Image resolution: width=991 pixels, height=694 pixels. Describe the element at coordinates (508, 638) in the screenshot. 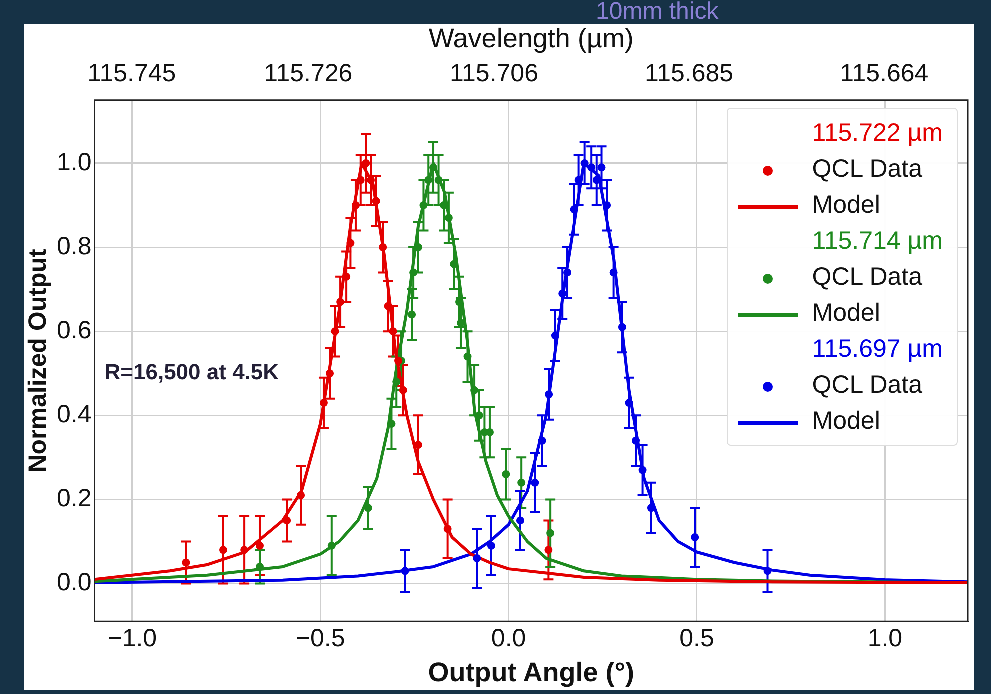

I see `x-tick-label: 0.0` at that location.